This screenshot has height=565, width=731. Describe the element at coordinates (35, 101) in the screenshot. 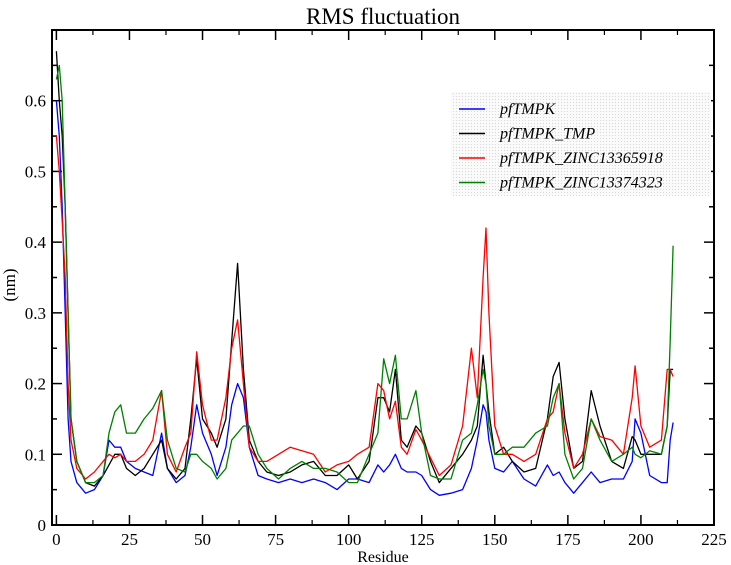

I see `y-tick-label: 0.6` at that location.